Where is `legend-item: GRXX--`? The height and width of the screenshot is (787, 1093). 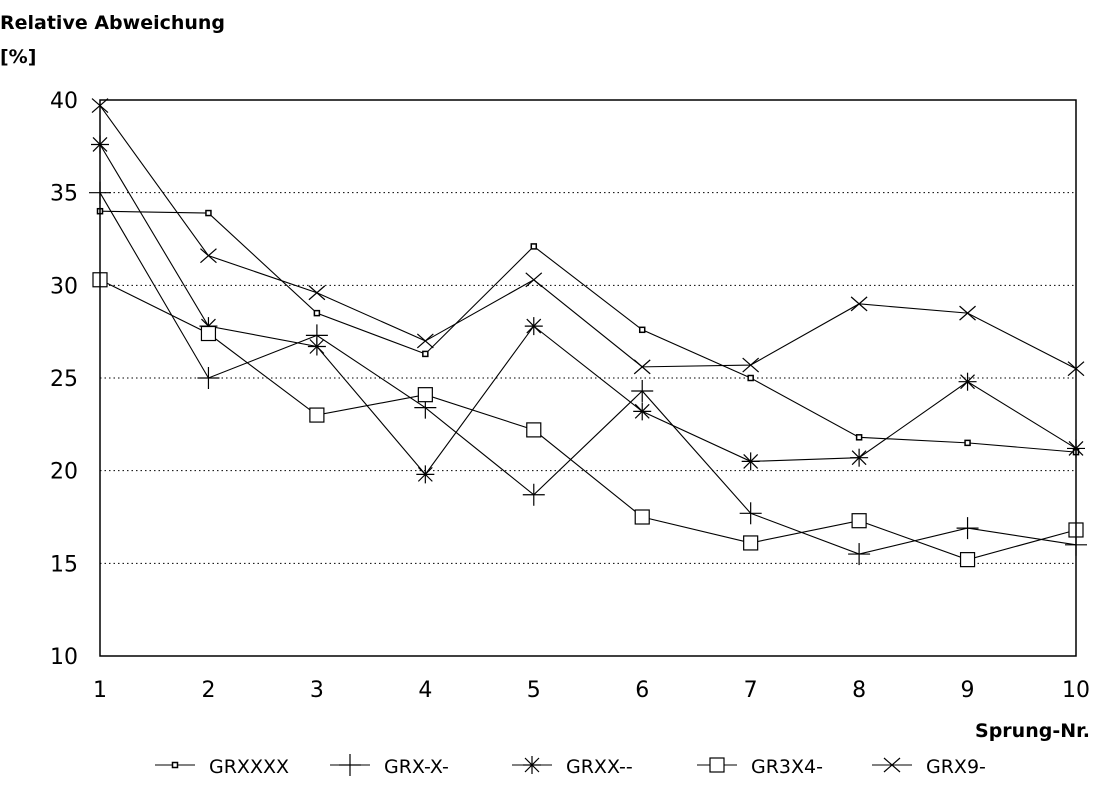 legend-item: GRXX-- is located at coordinates (572, 767).